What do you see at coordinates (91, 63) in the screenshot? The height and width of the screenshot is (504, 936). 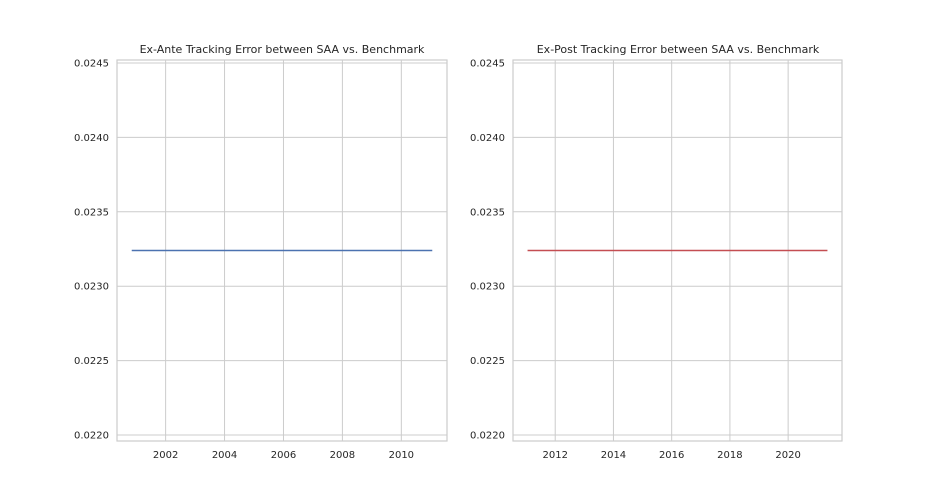 I see `ex-ante-y-tick-label: 0.0245` at bounding box center [91, 63].